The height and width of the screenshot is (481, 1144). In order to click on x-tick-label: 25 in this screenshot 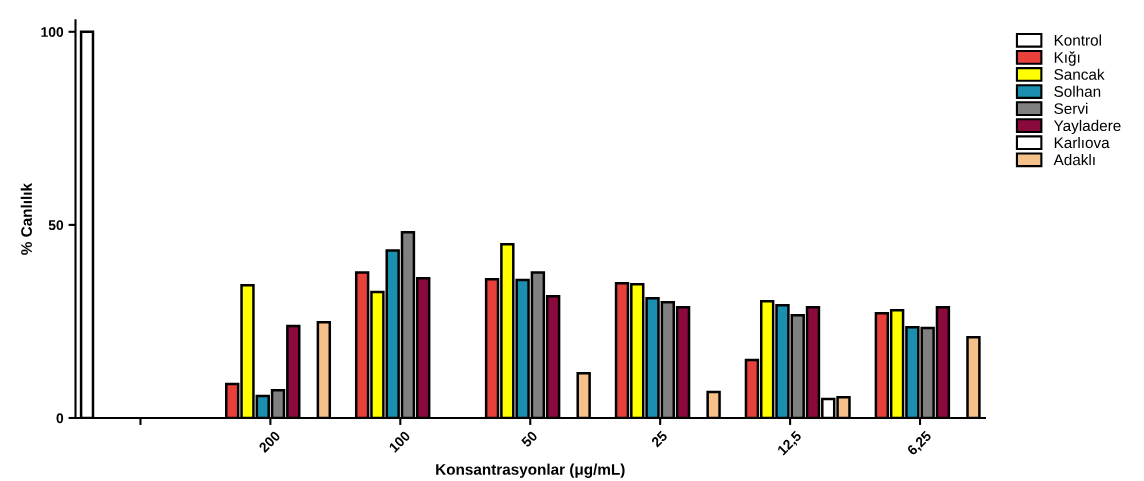, I will do `click(659, 439)`.